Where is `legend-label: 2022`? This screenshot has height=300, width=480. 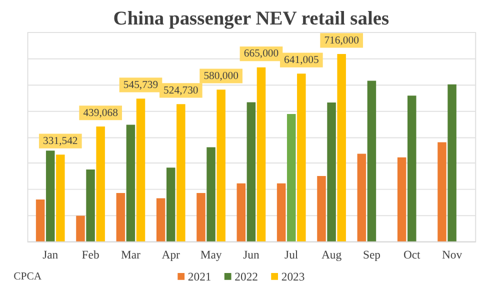 legend-label: 2022 is located at coordinates (246, 277).